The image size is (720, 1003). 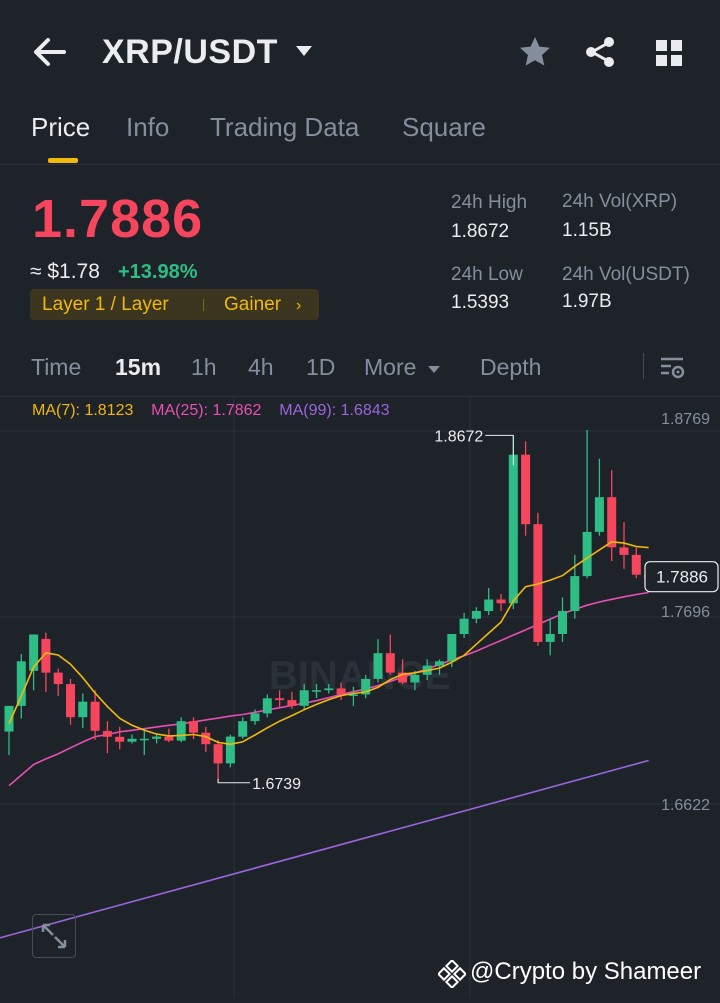 What do you see at coordinates (586, 971) in the screenshot?
I see `watermark-text: @Crypto by Shameer` at bounding box center [586, 971].